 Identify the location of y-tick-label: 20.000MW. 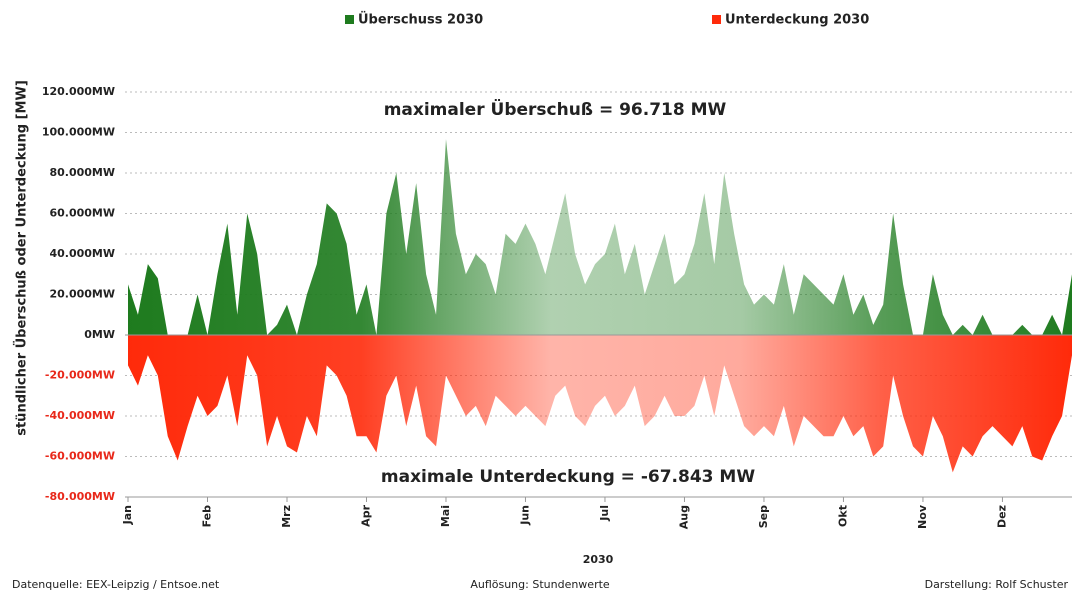
(82, 294).